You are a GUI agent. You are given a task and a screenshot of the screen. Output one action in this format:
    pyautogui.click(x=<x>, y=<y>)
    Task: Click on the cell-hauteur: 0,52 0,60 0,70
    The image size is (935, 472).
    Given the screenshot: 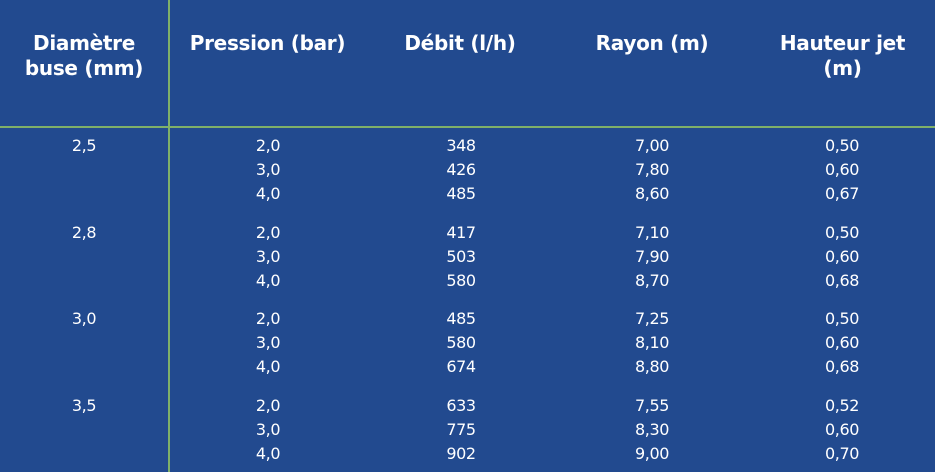 What is the action you would take?
    pyautogui.click(x=842, y=430)
    